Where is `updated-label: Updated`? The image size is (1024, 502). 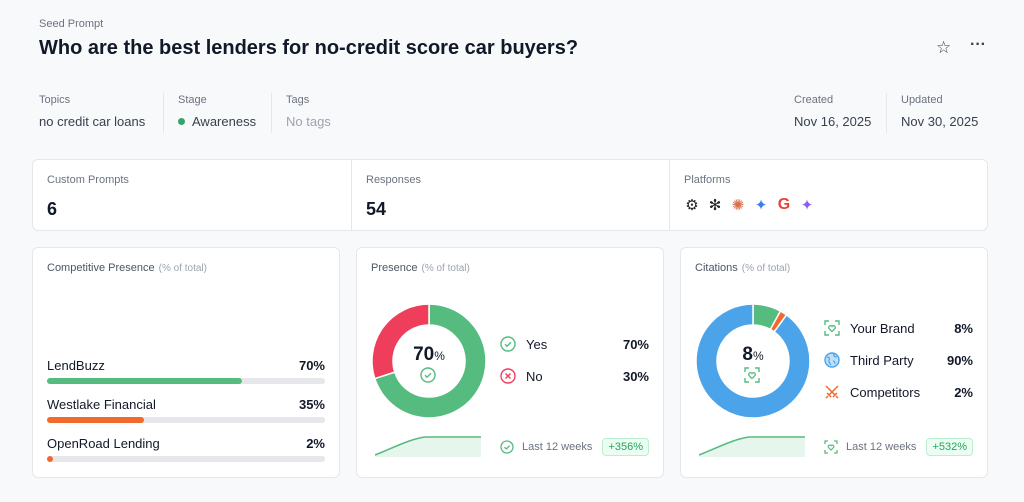
updated-label: Updated is located at coordinates (922, 100).